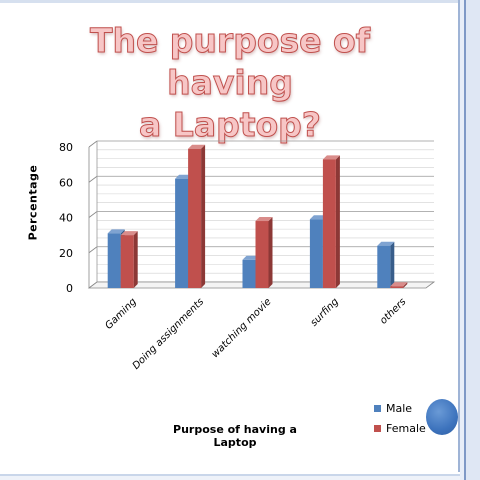 This screenshot has width=480, height=480. I want to click on slide-frame-bottom, so click(230, 476).